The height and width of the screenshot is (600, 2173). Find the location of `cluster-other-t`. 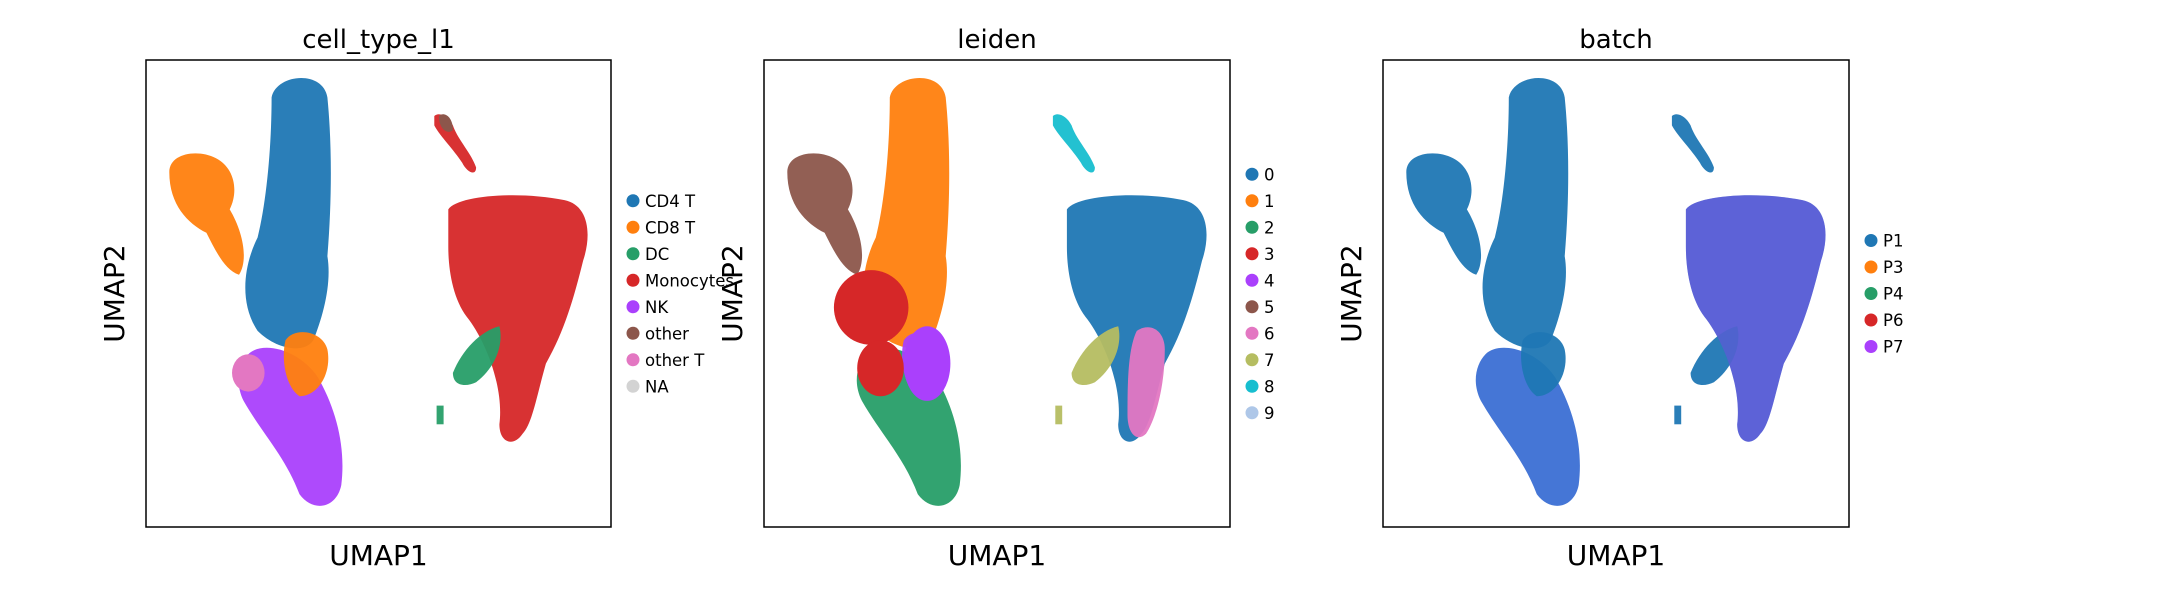

cluster-other-t is located at coordinates (248, 373).